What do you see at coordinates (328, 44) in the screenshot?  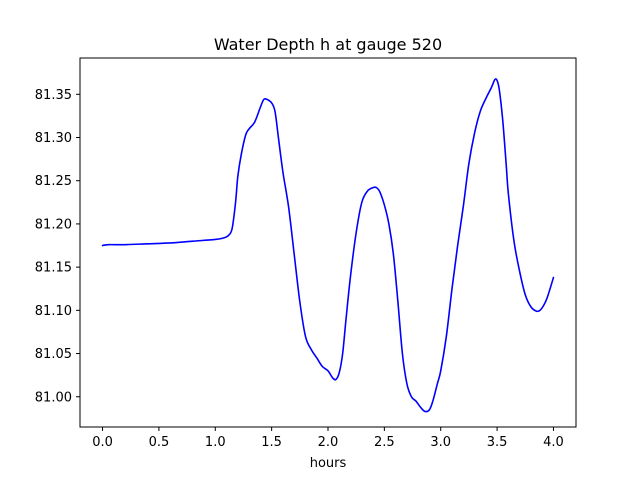 I see `chart-title: Water Depth h at gauge 520` at bounding box center [328, 44].